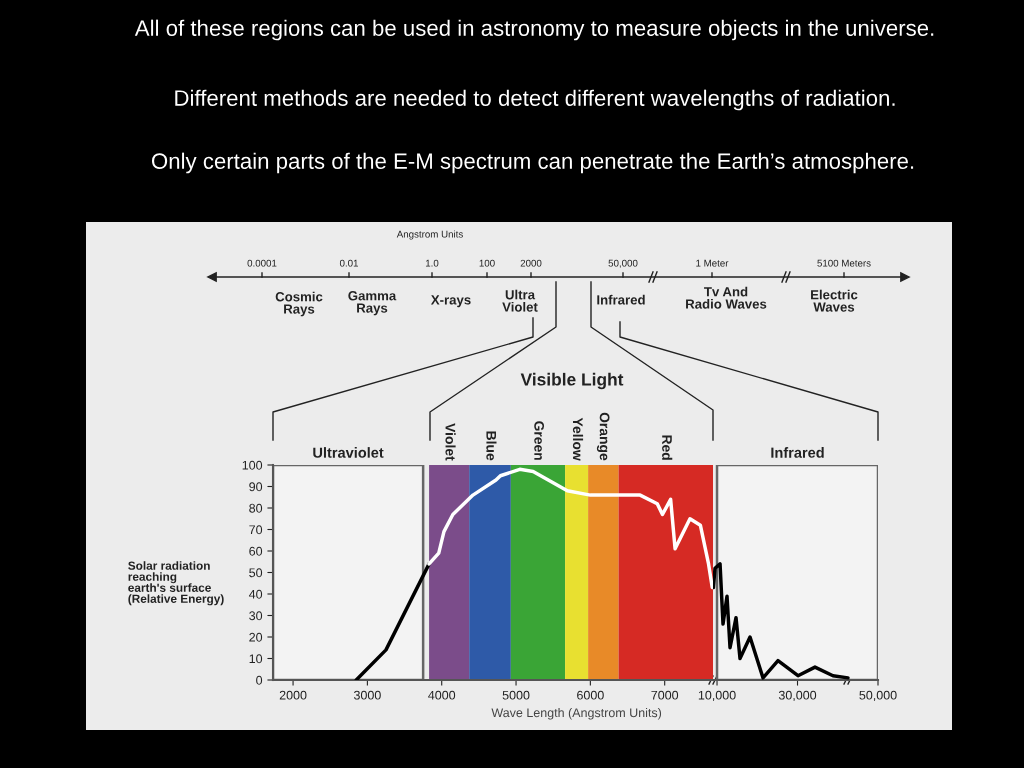 The height and width of the screenshot is (768, 1024). What do you see at coordinates (712, 263) in the screenshot?
I see `text: 1 Meter` at bounding box center [712, 263].